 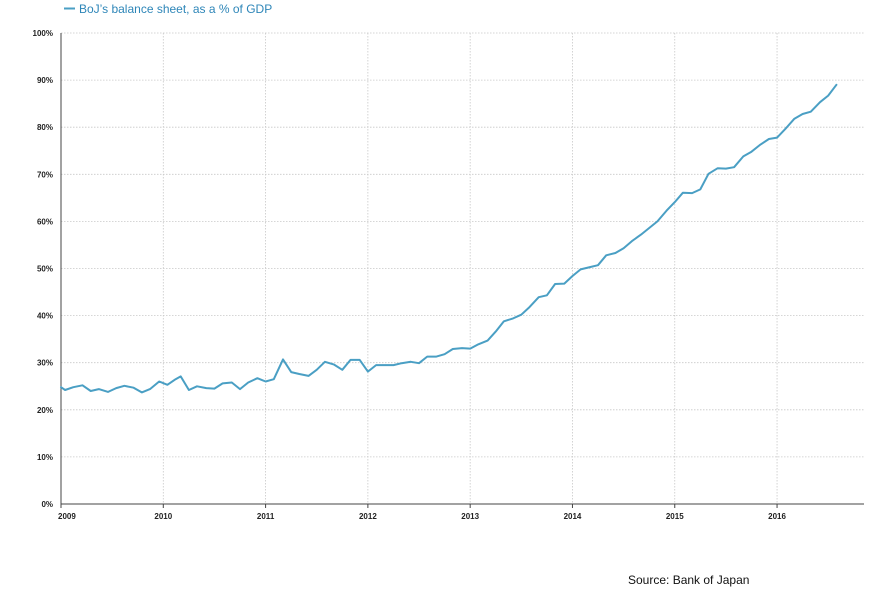 I want to click on y-tick-label: 20%, so click(x=45, y=410).